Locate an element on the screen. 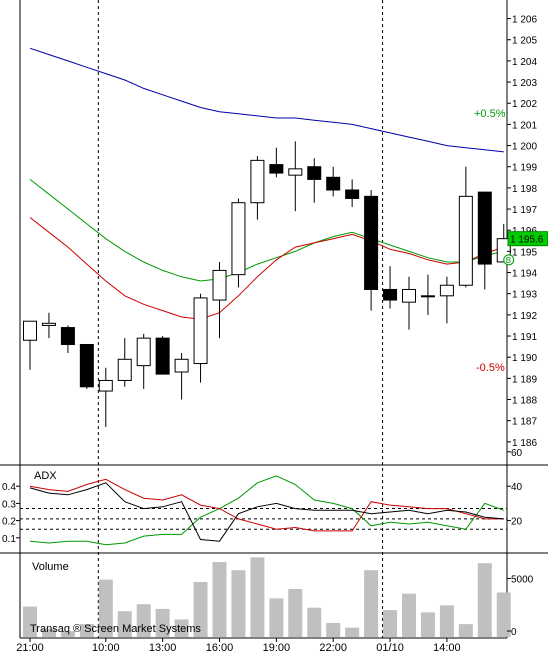  price-tick-label-9: 1 195 is located at coordinates (524, 252).